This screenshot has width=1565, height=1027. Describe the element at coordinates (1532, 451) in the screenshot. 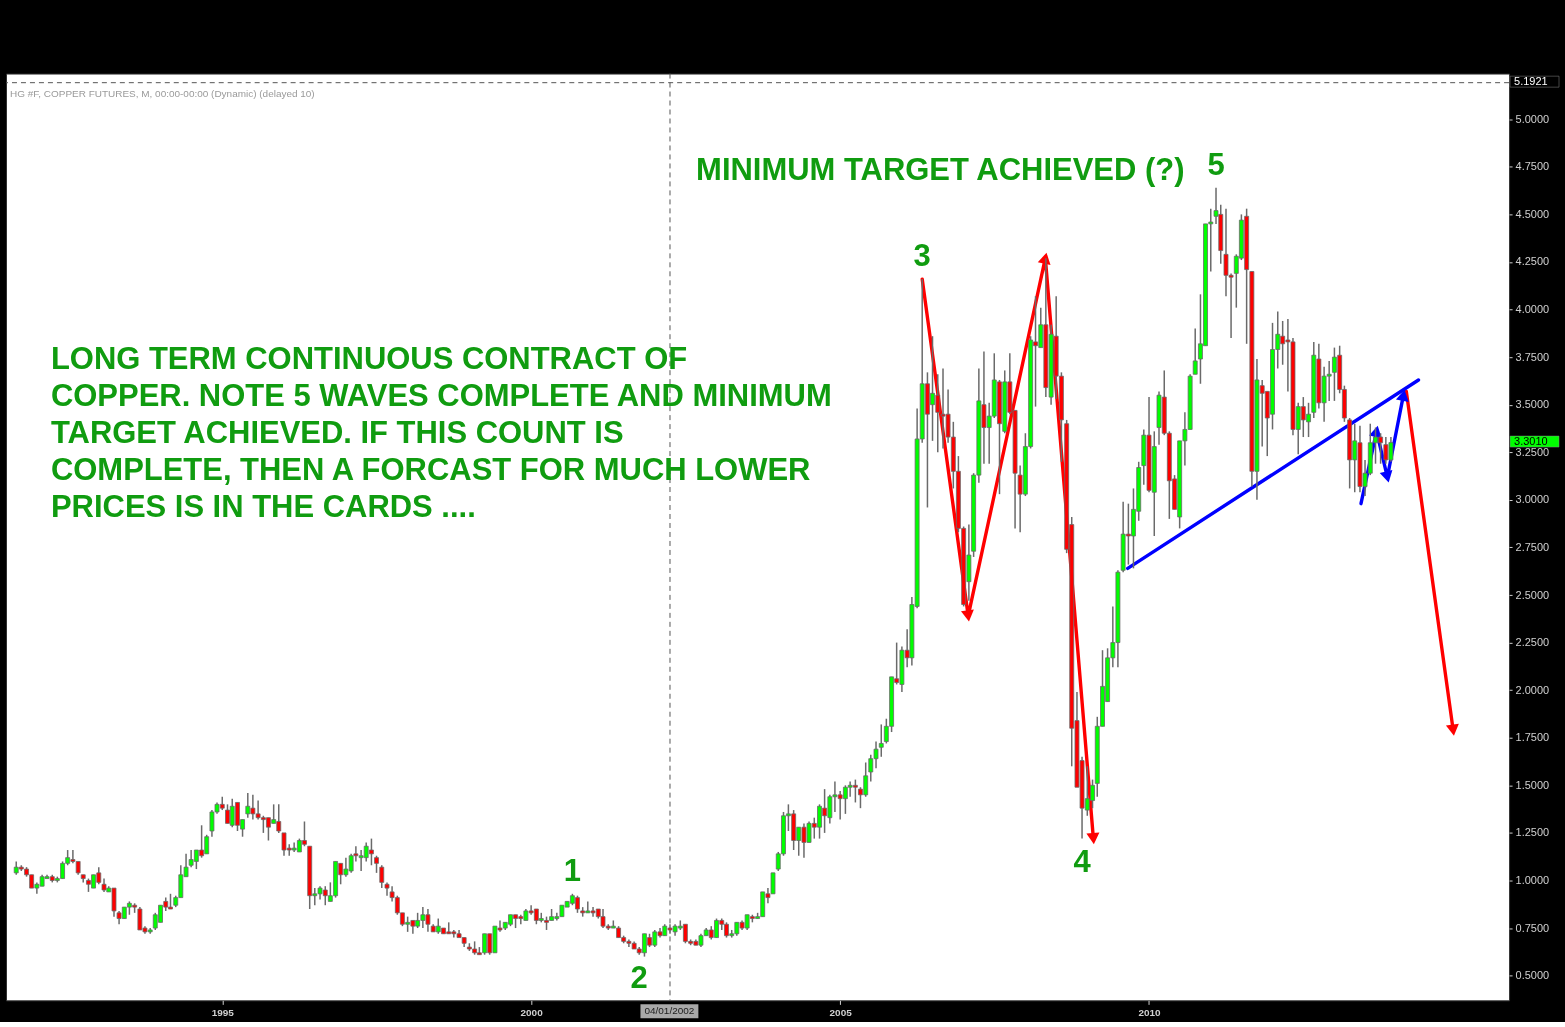

I see `y-tick-label: 3.2500` at that location.